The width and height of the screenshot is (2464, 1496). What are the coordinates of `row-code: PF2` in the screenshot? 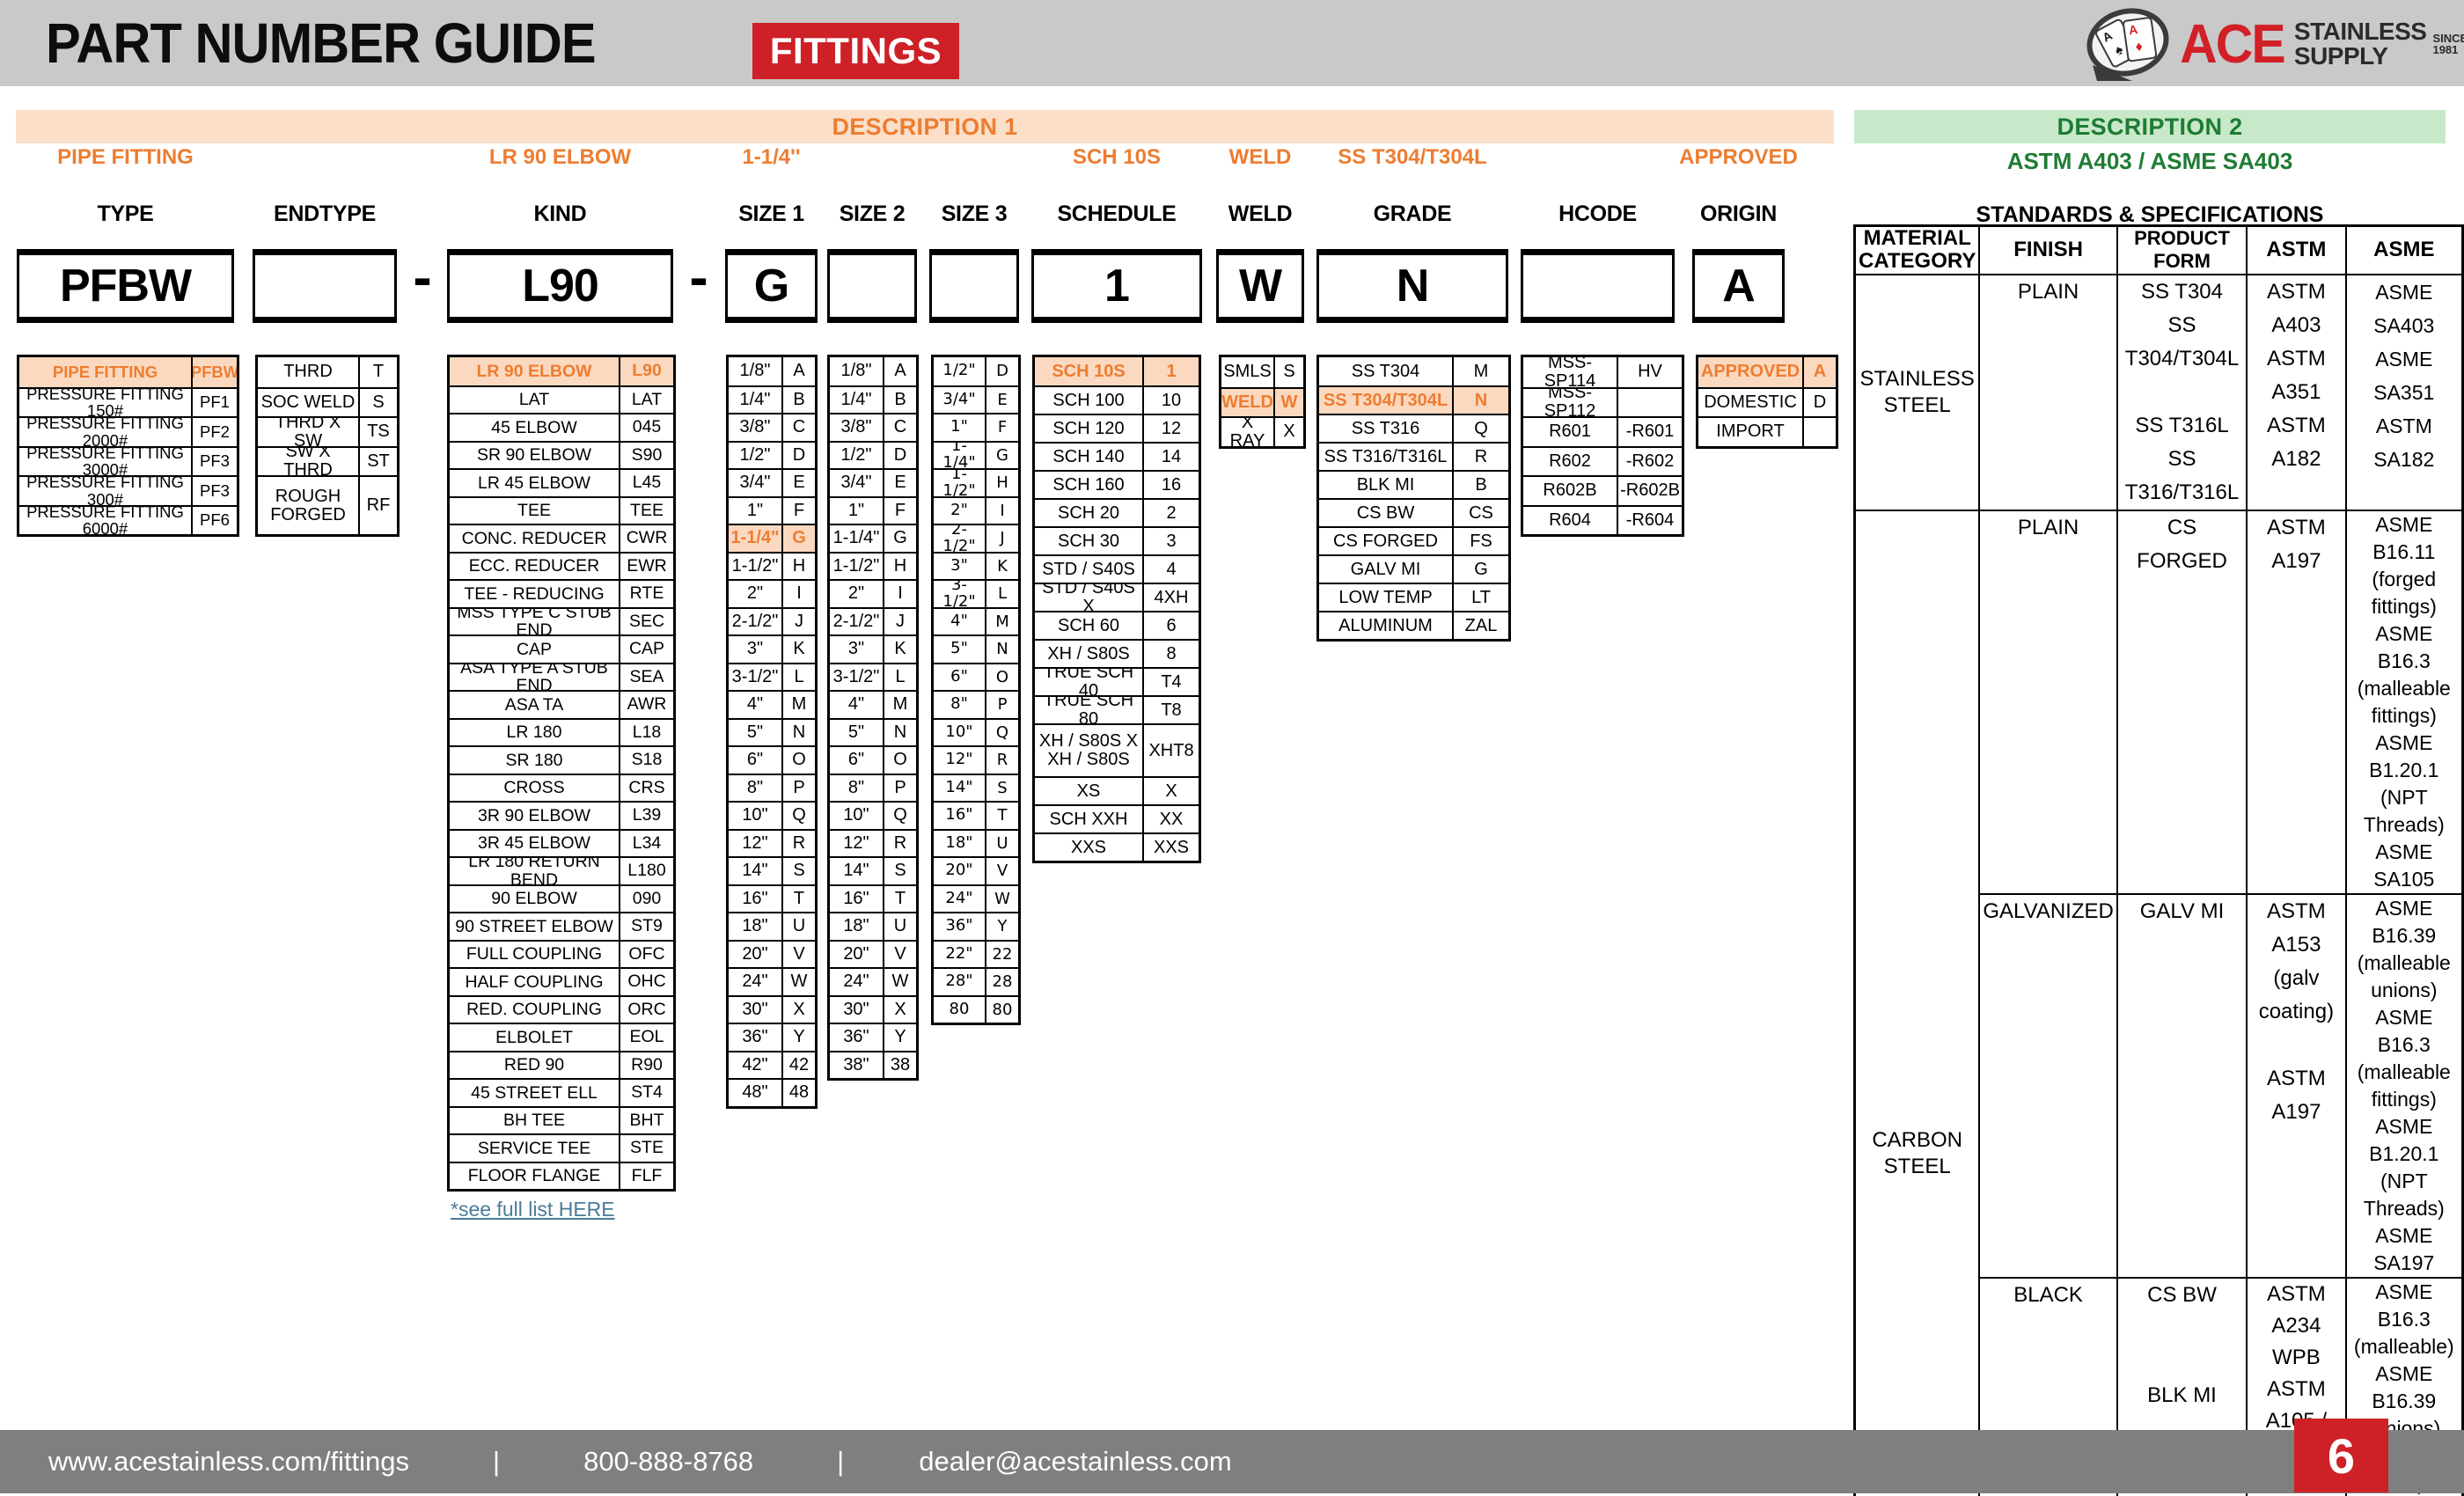 It's located at (215, 432).